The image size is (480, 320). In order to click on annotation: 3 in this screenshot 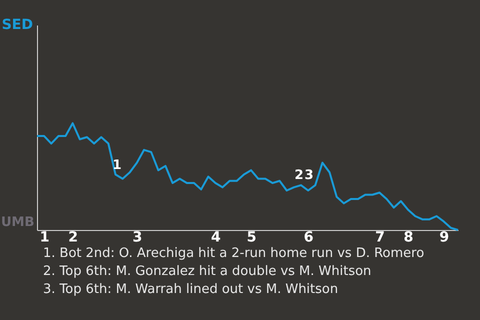, I will do `click(309, 175)`.